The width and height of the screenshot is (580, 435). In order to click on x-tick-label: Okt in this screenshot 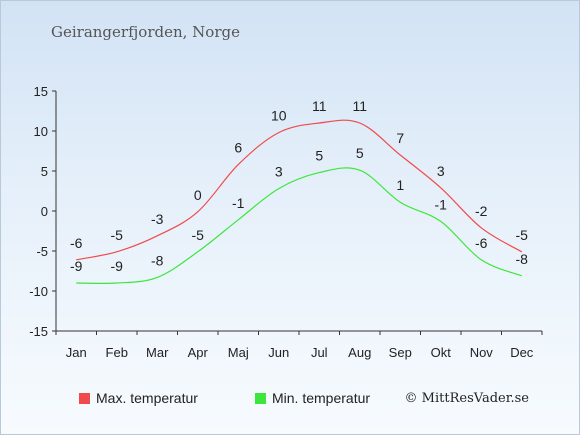, I will do `click(441, 352)`.